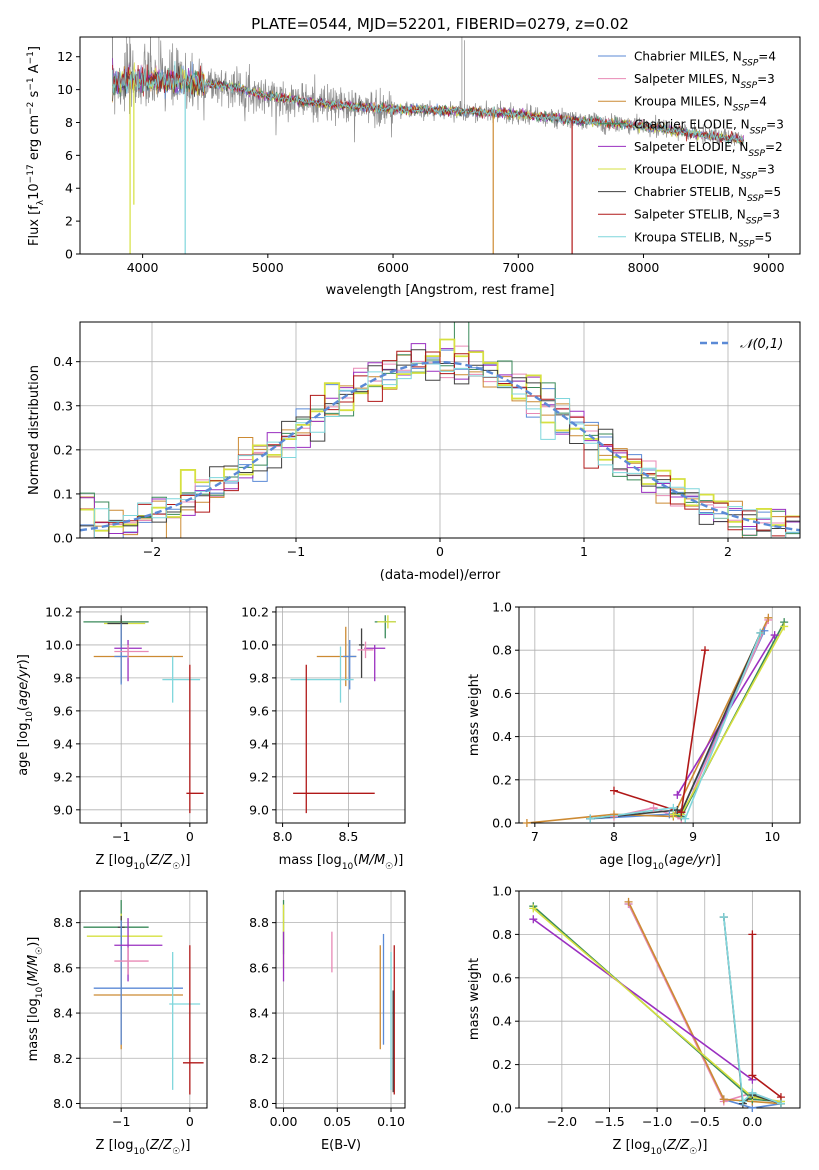 The width and height of the screenshot is (819, 1170). What do you see at coordinates (502, 736) in the screenshot?
I see `y-tick-label: 0.4` at bounding box center [502, 736].